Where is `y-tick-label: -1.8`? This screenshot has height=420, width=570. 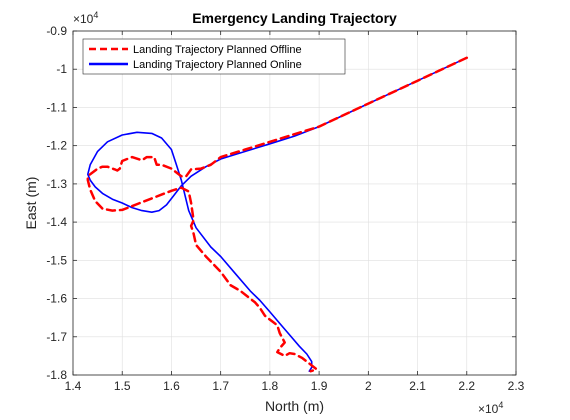
y-tick-label: -1.8 is located at coordinates (56, 375).